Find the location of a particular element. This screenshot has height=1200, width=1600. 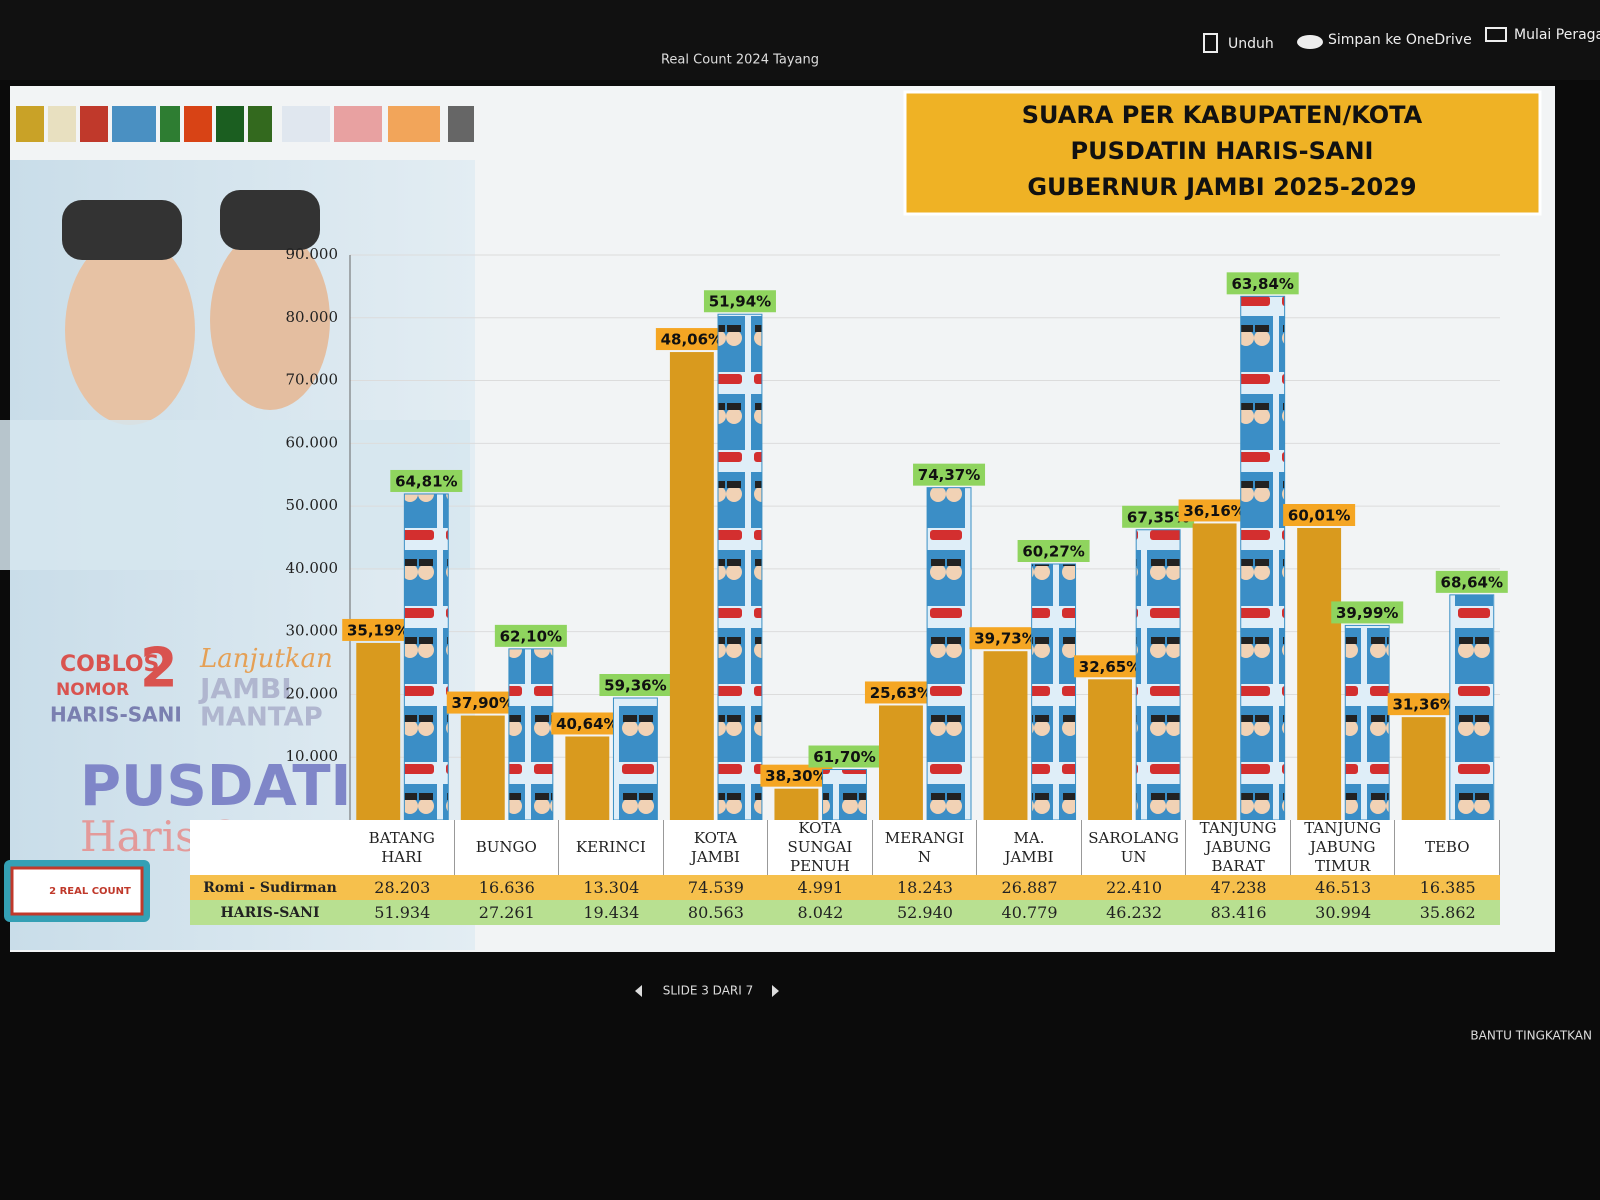

y-tick-label: 40.000 is located at coordinates (312, 568).